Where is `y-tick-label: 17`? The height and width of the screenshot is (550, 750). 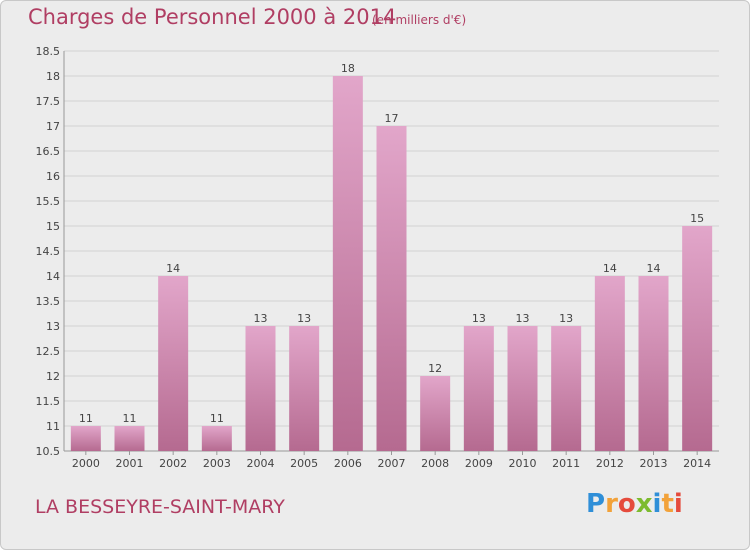
y-tick-label: 17 is located at coordinates (53, 126).